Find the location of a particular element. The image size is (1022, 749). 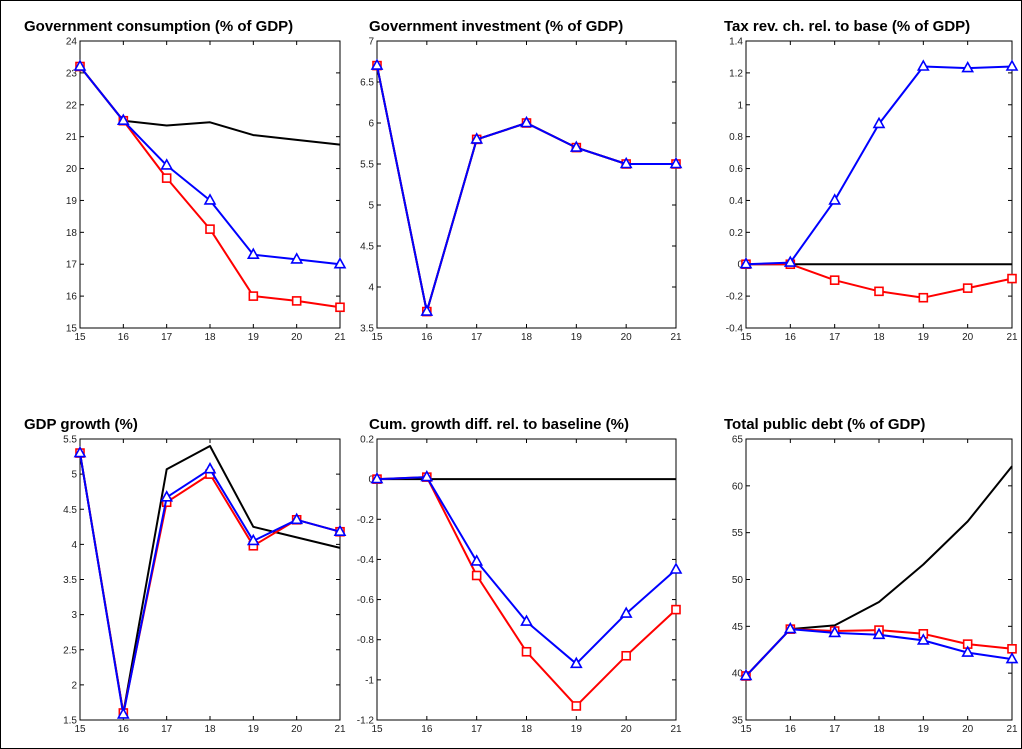

chart-title: Government consumption (% of GDP) is located at coordinates (158, 26).